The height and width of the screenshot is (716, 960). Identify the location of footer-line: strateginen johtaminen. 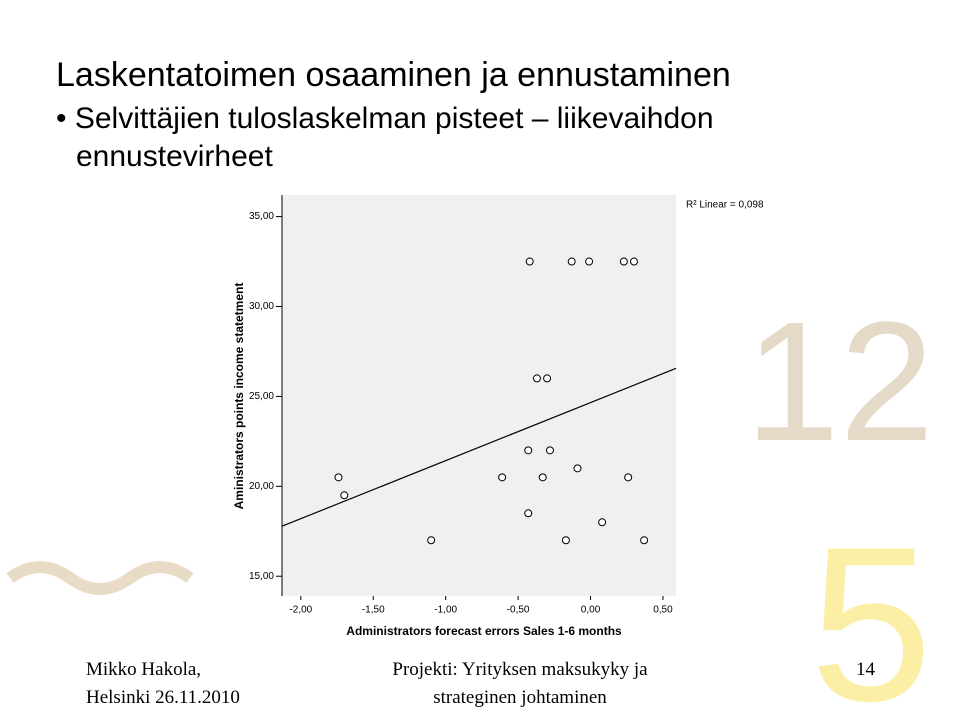
(520, 697).